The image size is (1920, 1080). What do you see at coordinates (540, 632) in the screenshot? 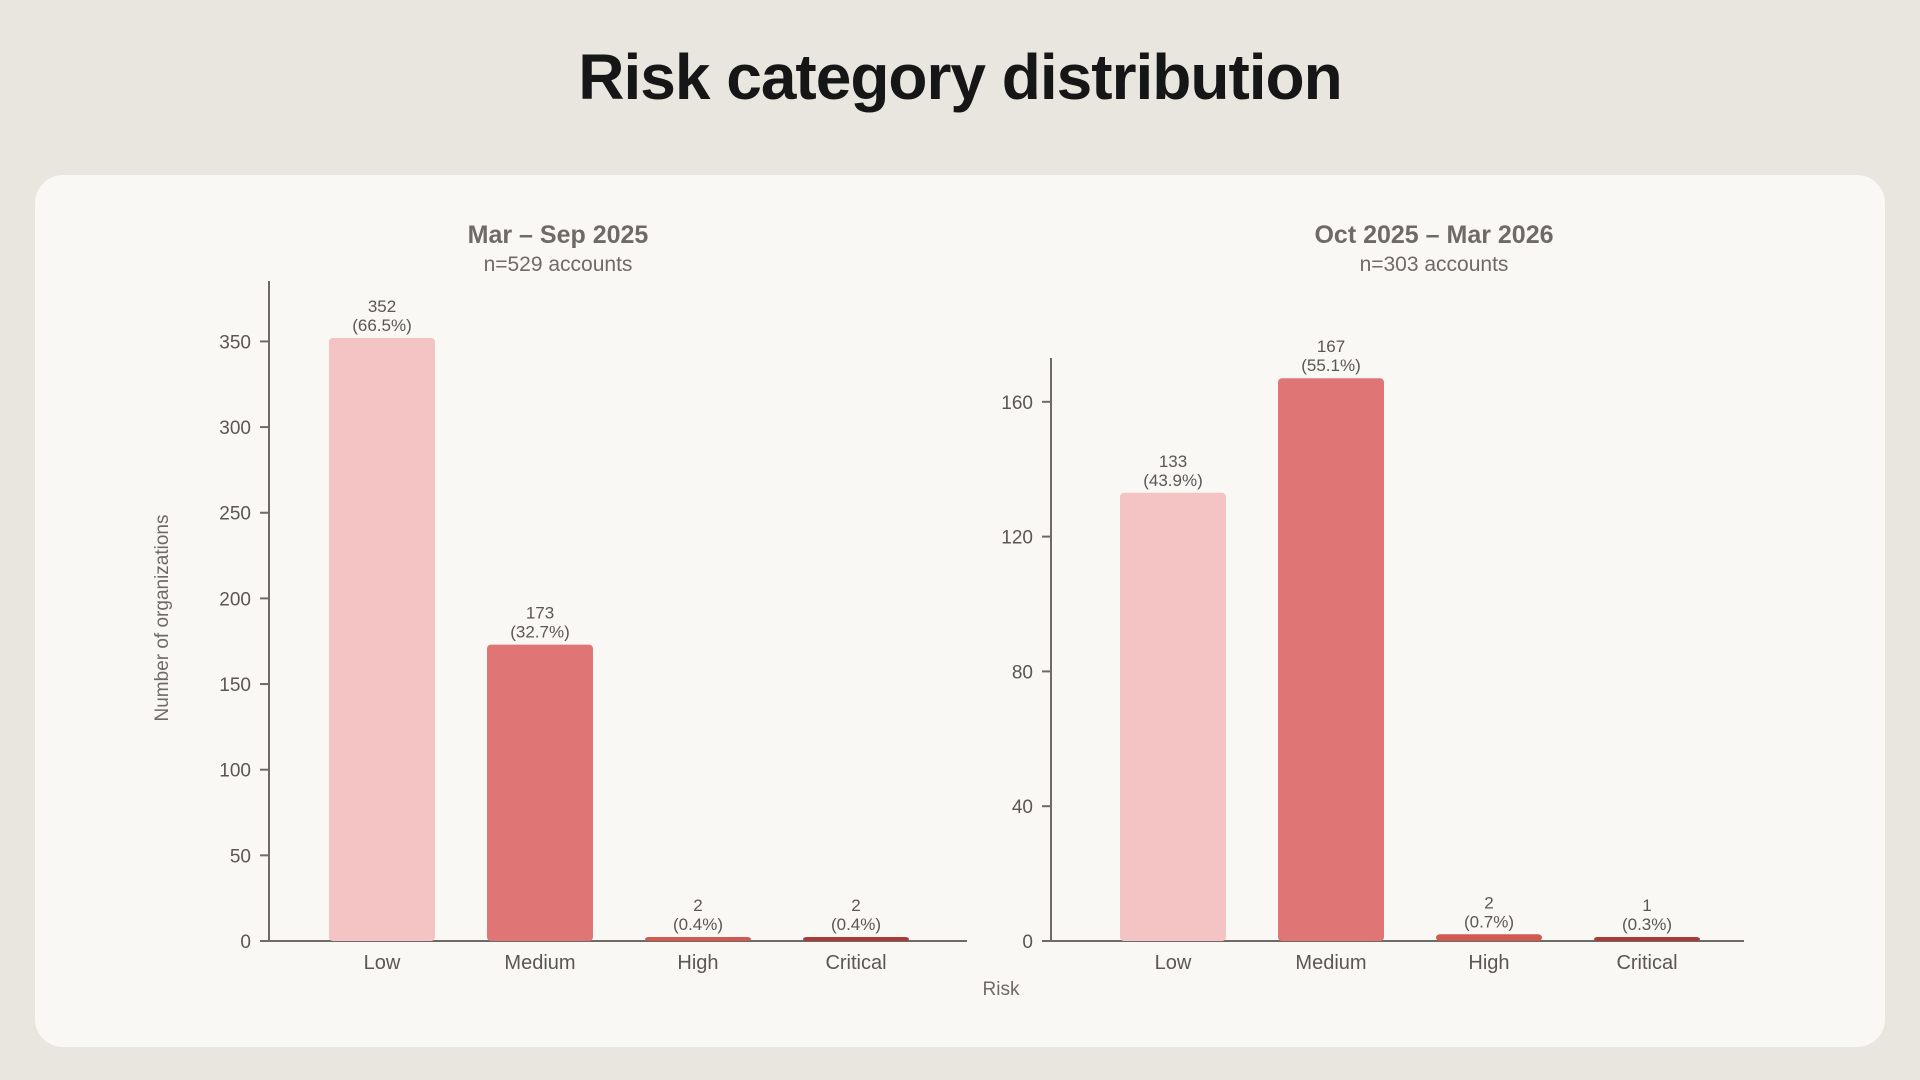
I see `bar-percent-label: (32.7%)` at bounding box center [540, 632].